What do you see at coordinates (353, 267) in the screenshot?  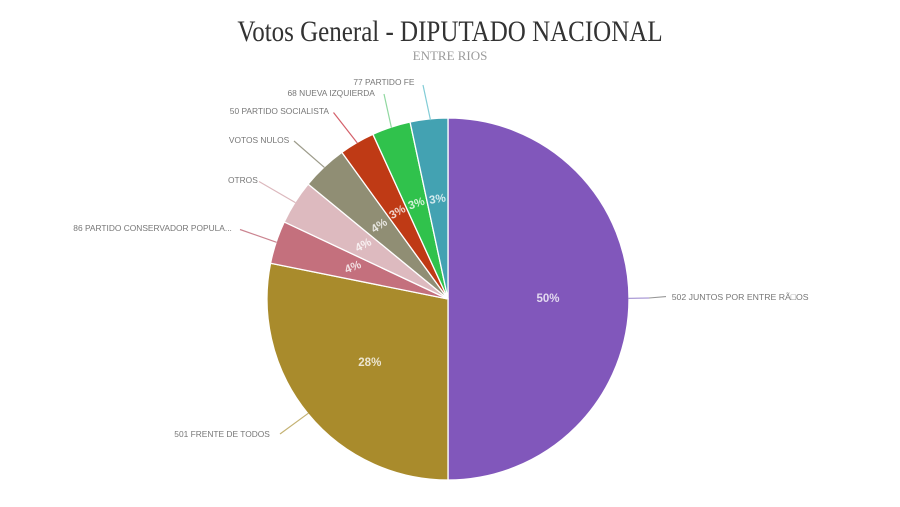 I see `svg-text: 4%` at bounding box center [353, 267].